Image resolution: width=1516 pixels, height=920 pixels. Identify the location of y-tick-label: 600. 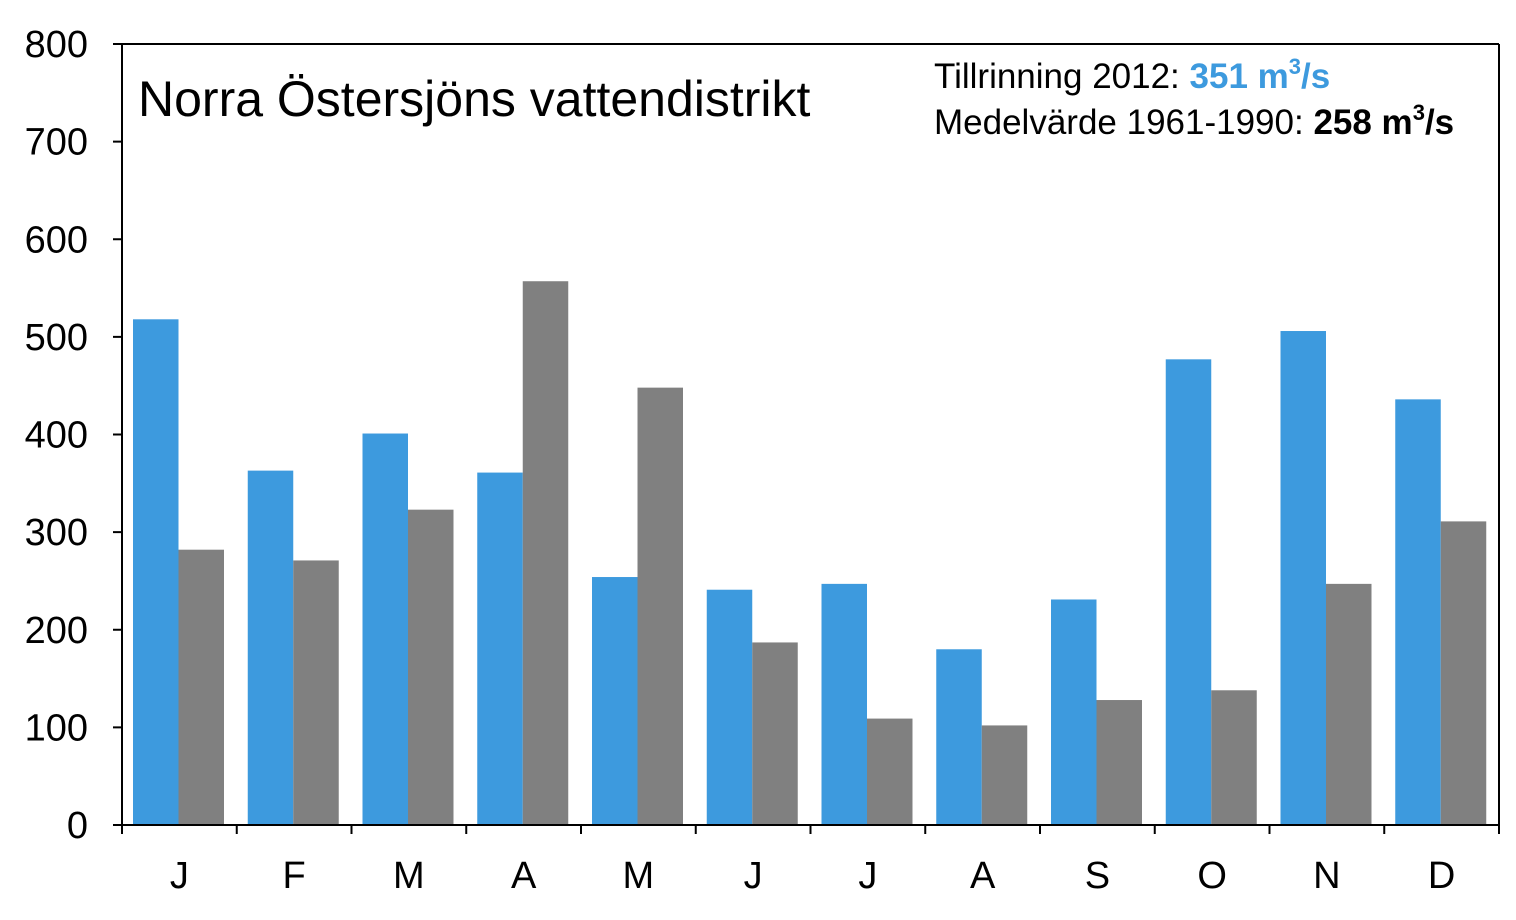
(56, 240).